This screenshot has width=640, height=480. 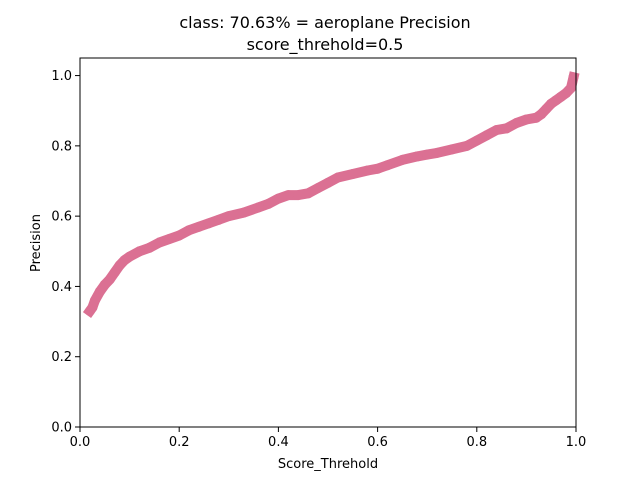 What do you see at coordinates (61, 287) in the screenshot?
I see `y-tick-label: 0.4` at bounding box center [61, 287].